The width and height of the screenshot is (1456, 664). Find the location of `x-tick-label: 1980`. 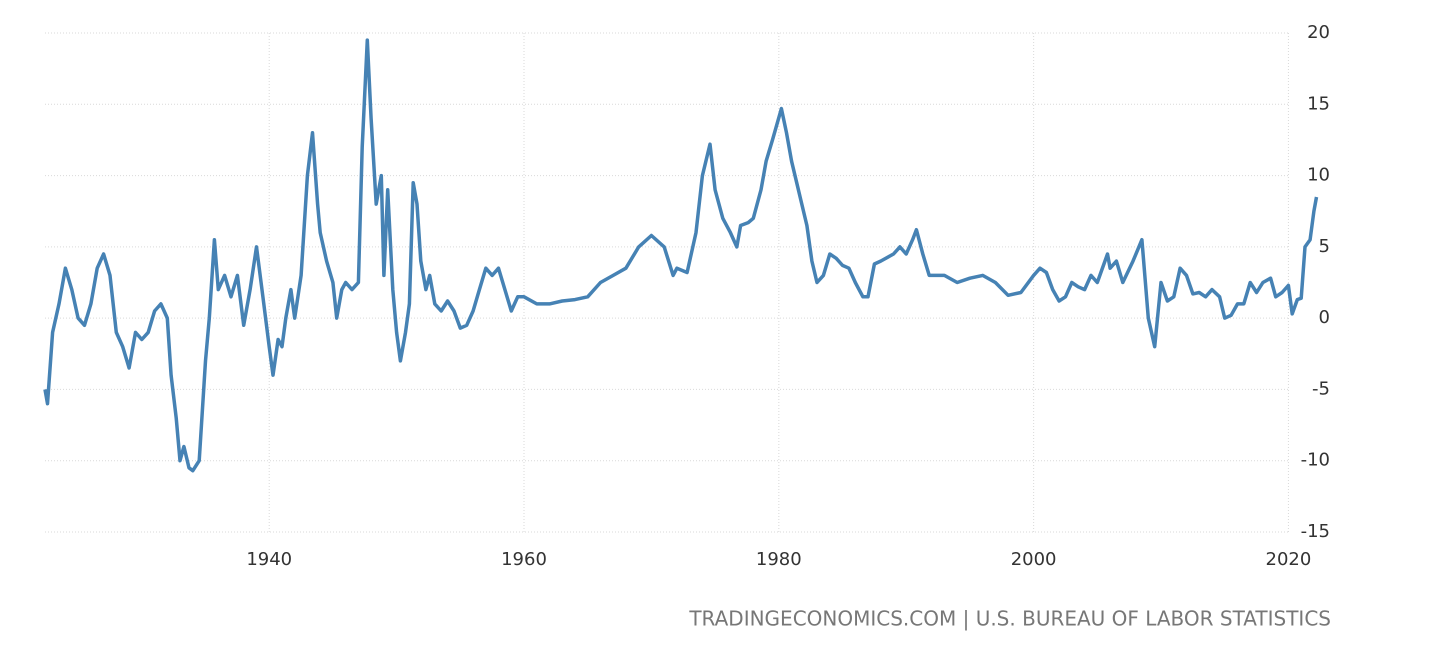

x-tick-label: 1980 is located at coordinates (779, 559).